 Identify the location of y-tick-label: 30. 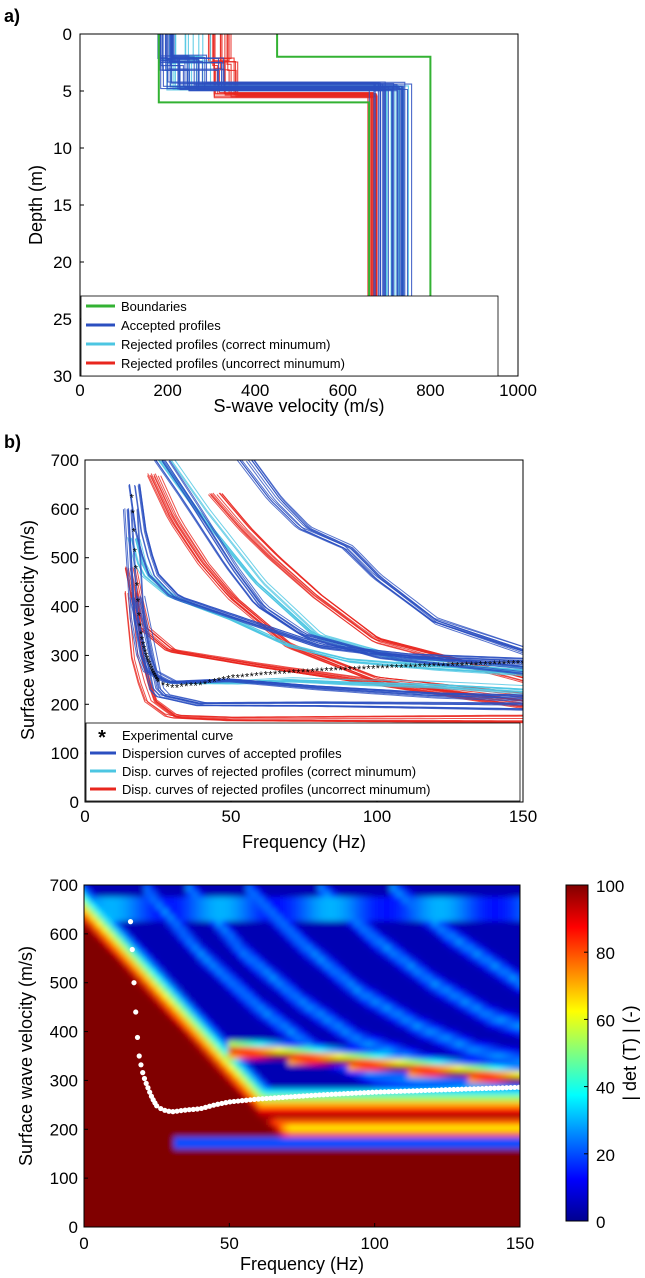
(62, 376).